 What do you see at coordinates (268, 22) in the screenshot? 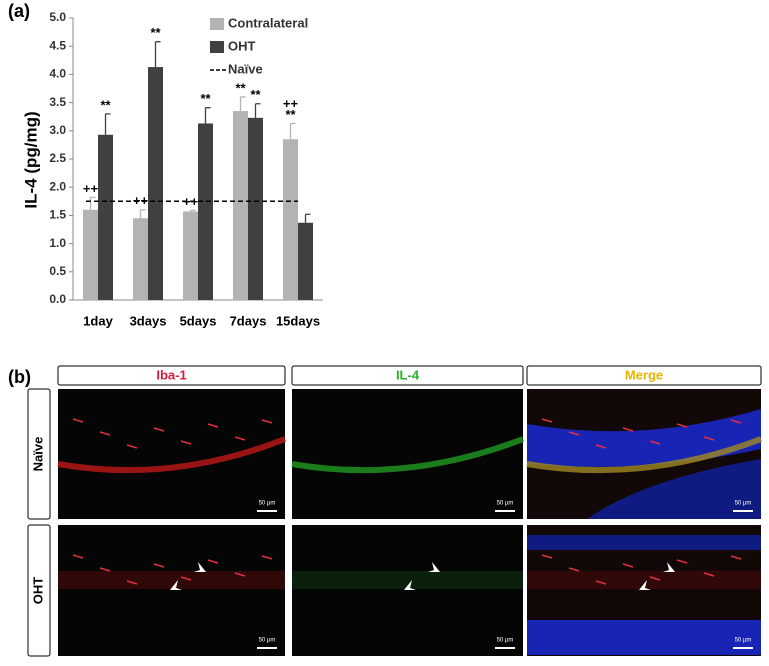
I see `legend-label: Contralateral` at bounding box center [268, 22].